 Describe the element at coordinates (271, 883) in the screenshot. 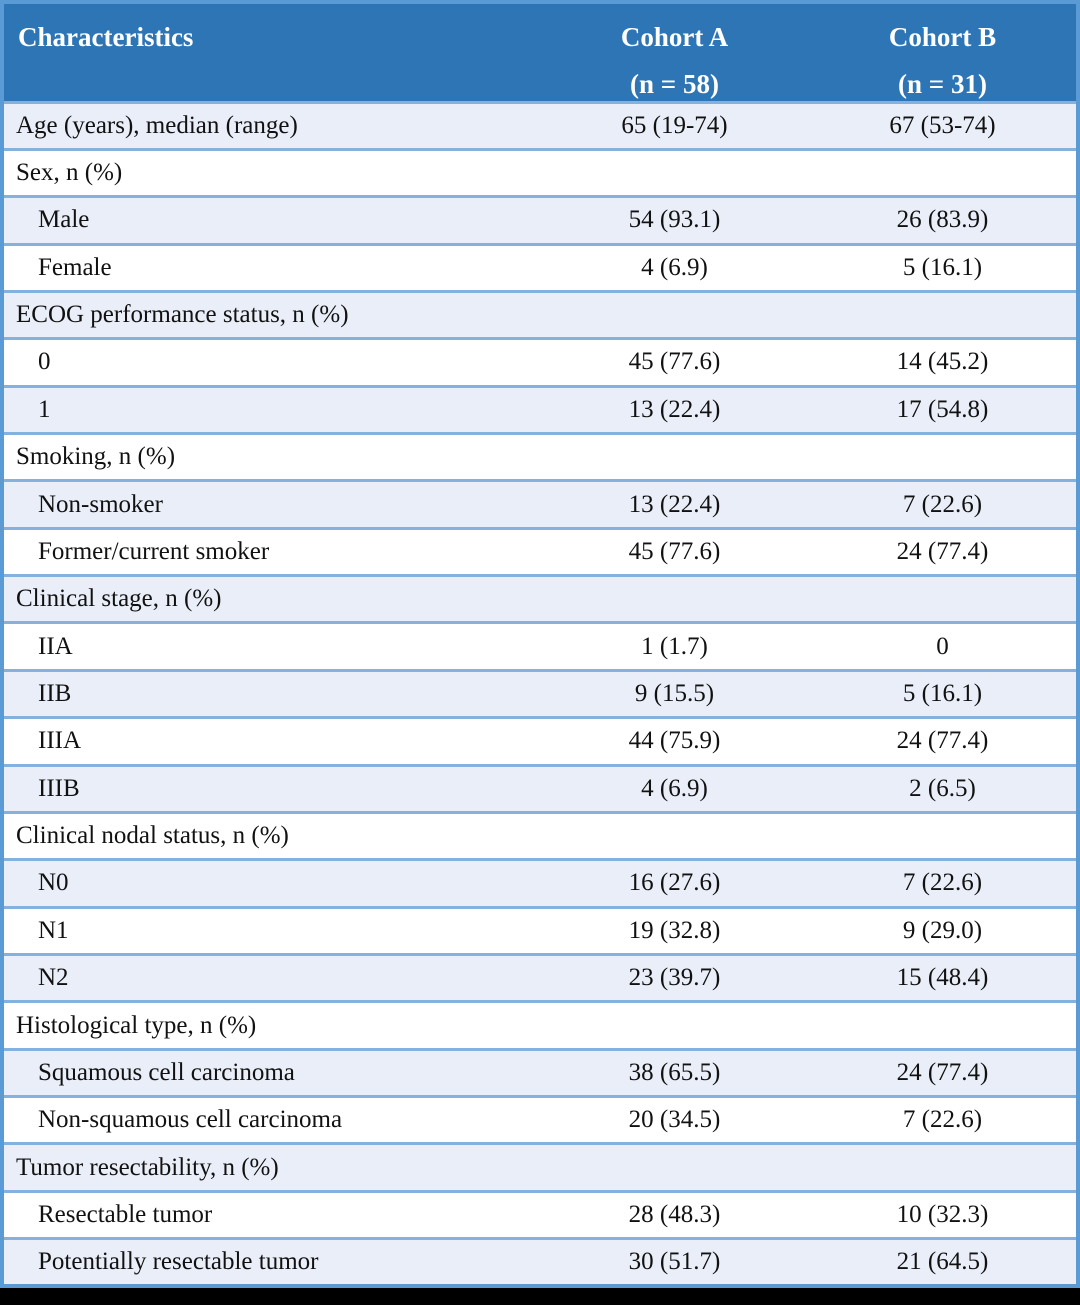

I see `row-sub-label: N0` at that location.